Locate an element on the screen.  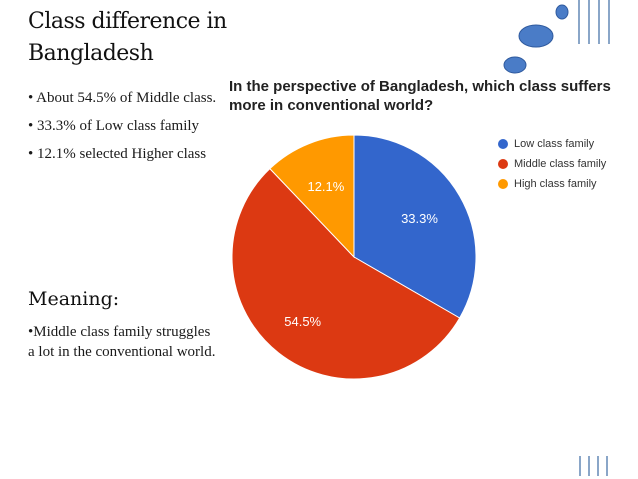
legend-item-middle: Middle class family is located at coordinates (552, 164).